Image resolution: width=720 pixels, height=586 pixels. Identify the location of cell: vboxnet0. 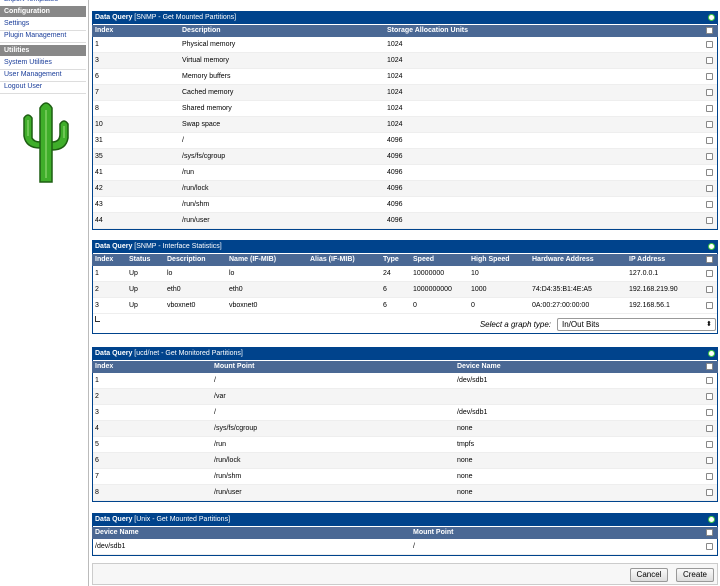
(181, 305).